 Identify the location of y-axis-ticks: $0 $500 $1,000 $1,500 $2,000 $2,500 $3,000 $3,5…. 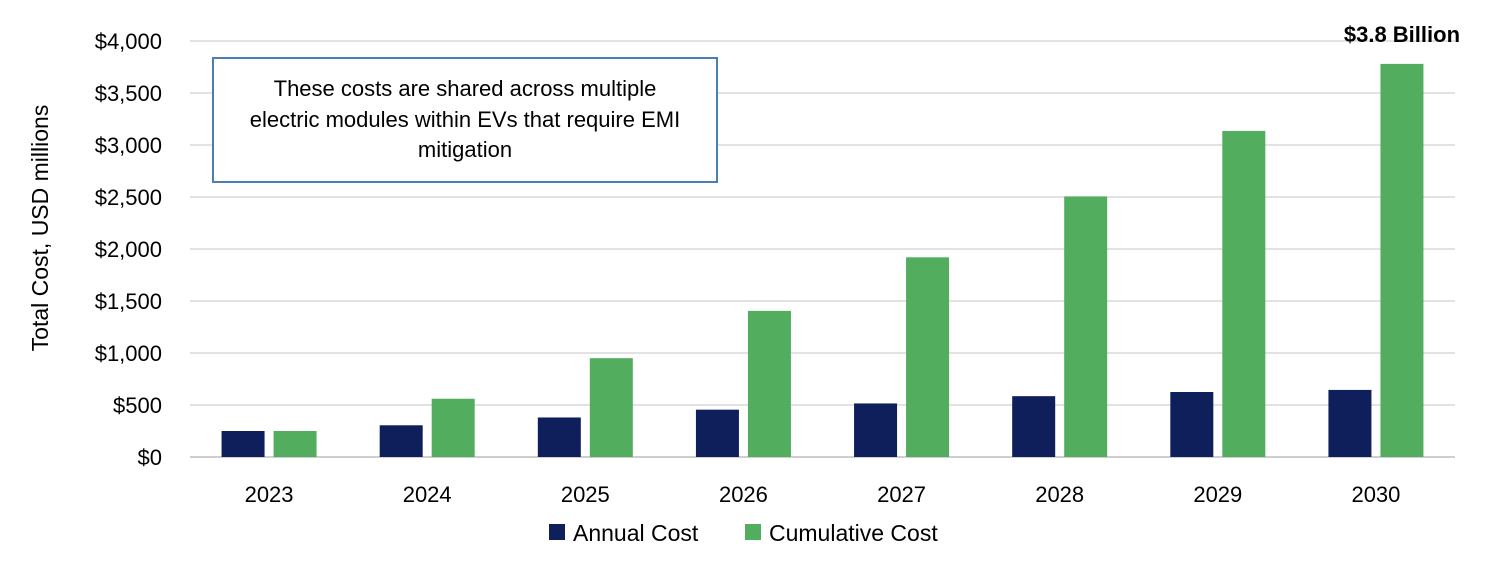
(128, 249).